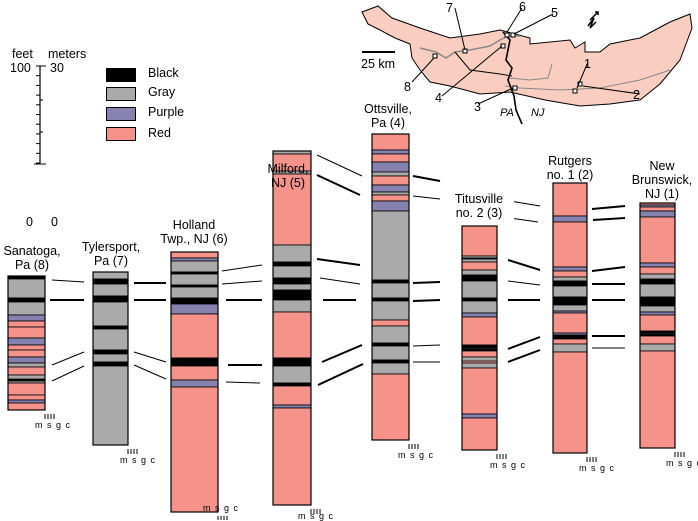  What do you see at coordinates (407, 87) in the screenshot?
I see `map-site-8: 8` at bounding box center [407, 87].